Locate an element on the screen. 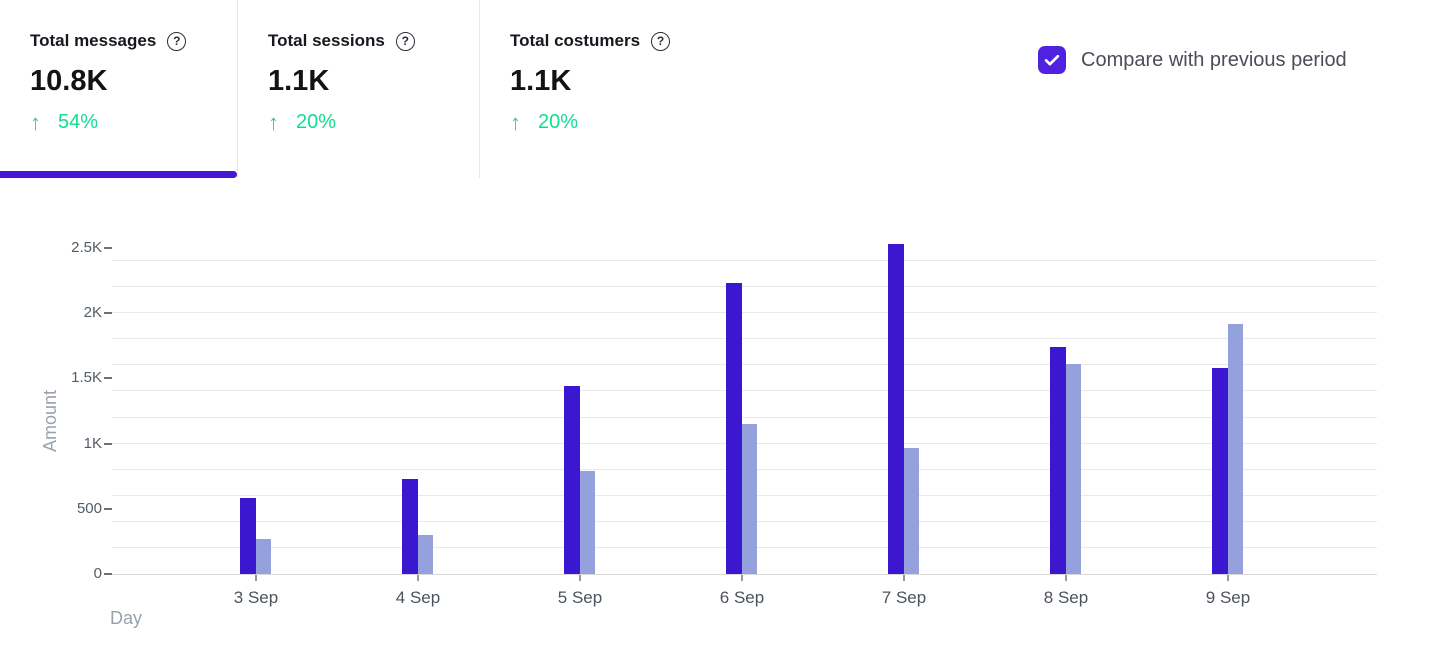 This screenshot has width=1451, height=658. stat-card-title: Total costumers is located at coordinates (575, 40).